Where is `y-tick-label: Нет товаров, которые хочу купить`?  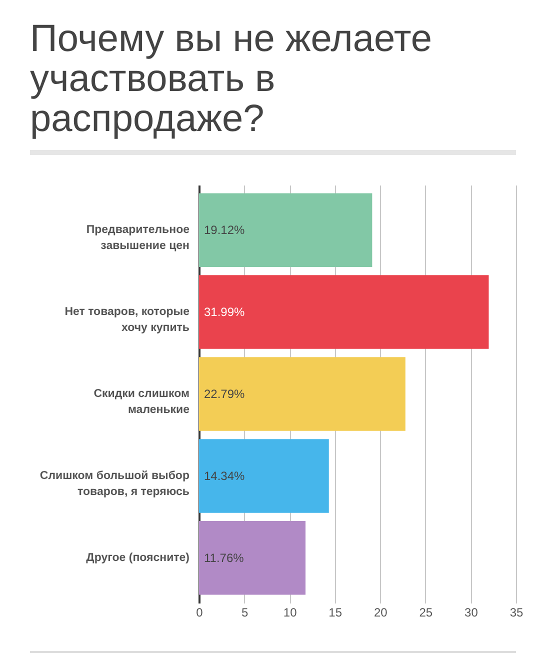
y-tick-label: Нет товаров, которые хочу купить is located at coordinates (127, 320).